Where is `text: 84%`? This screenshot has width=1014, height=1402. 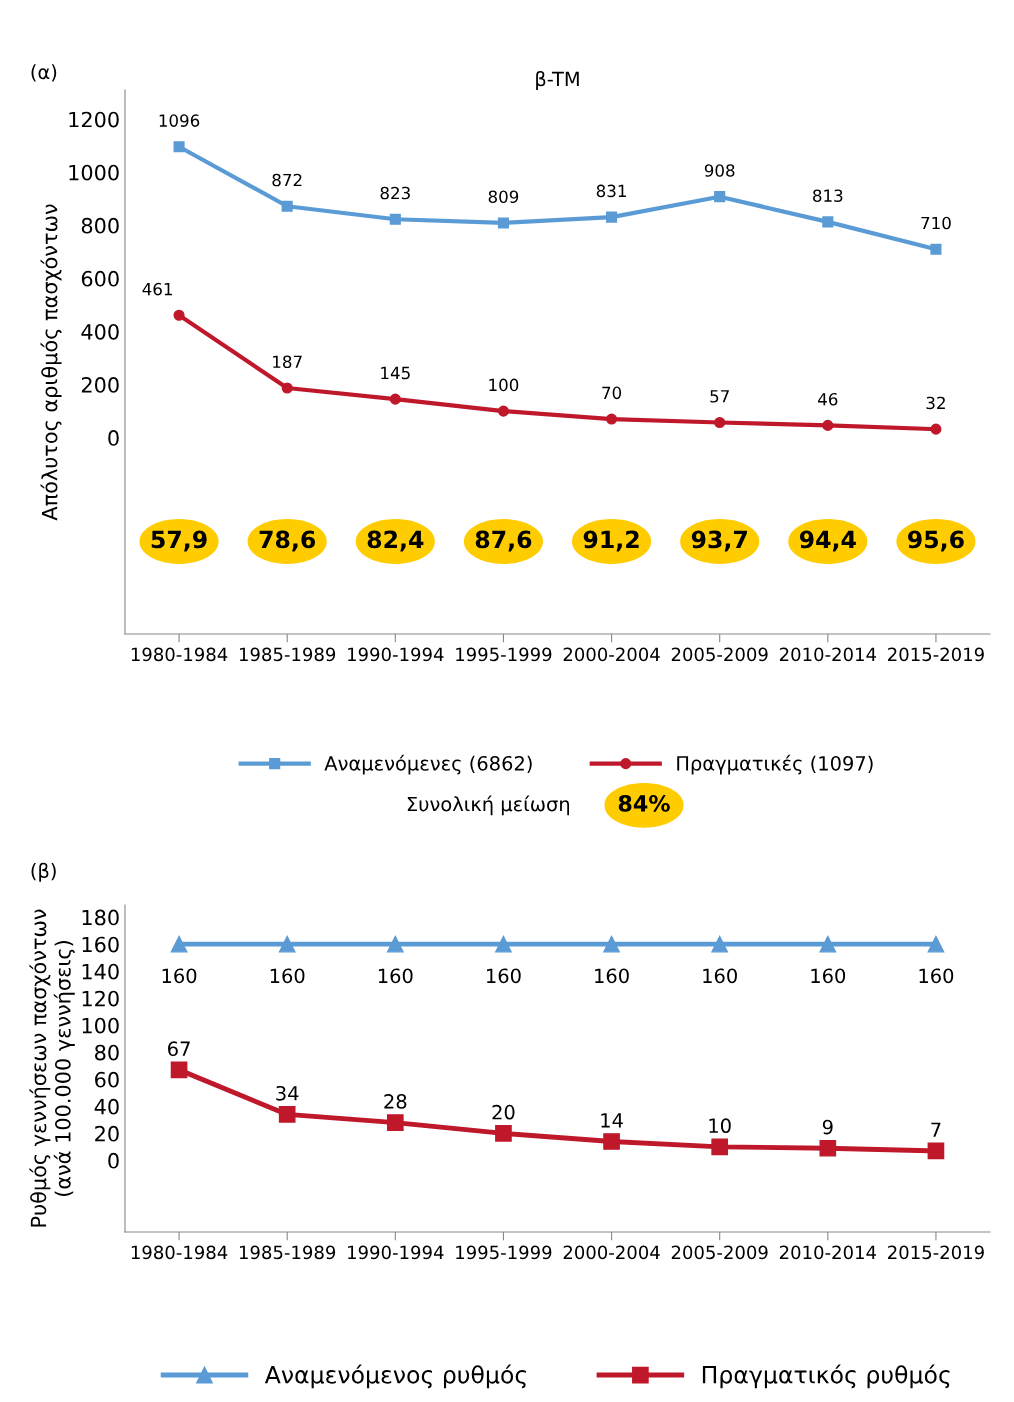
text: 84% is located at coordinates (644, 803).